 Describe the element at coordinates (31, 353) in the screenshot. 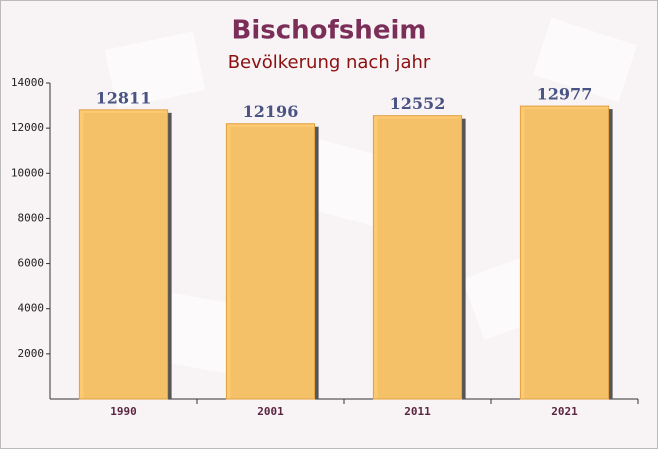

I see `y-tick-label: 2000` at that location.